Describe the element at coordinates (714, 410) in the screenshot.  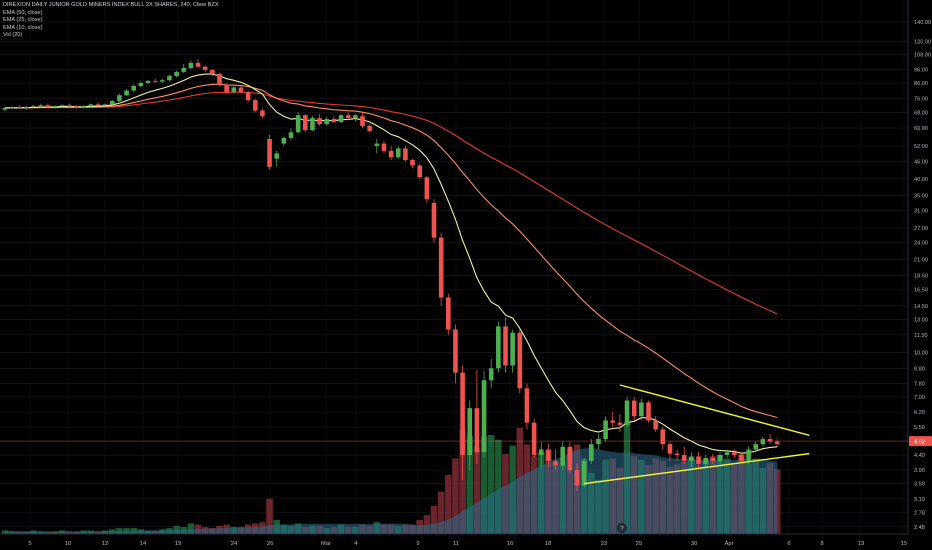
I see `trendline-upper` at that location.